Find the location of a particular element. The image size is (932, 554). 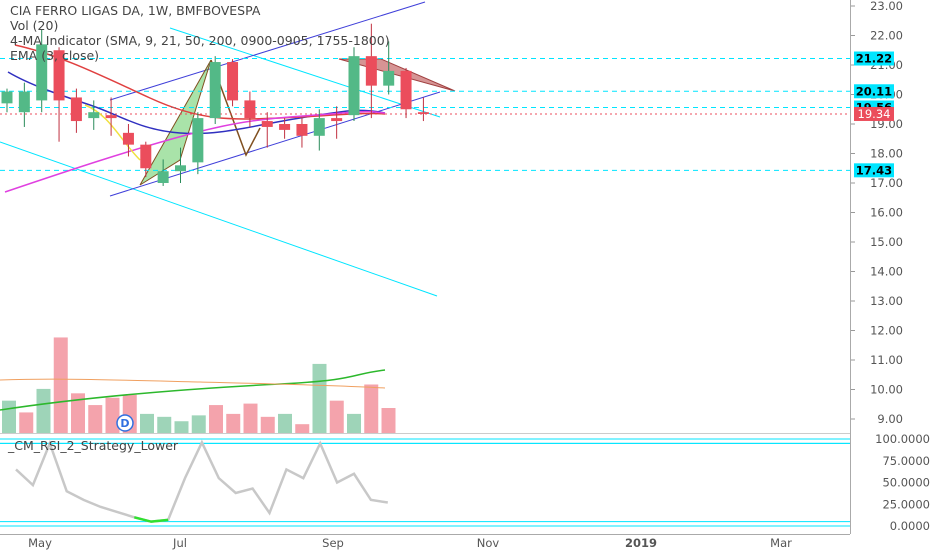

time-tick-label: Mar is located at coordinates (781, 543).